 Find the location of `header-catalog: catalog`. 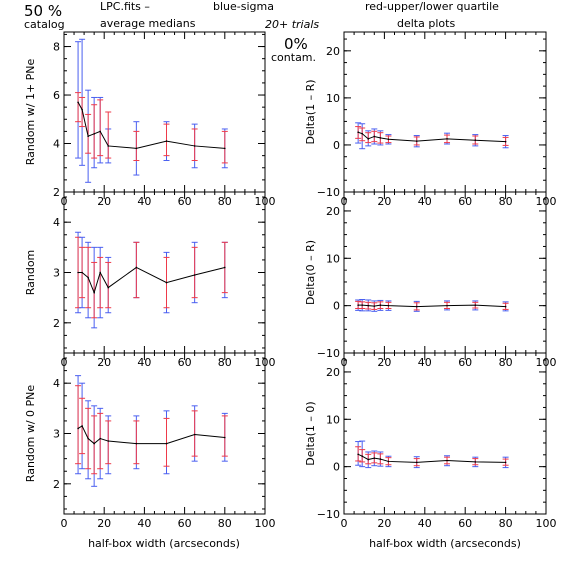

header-catalog: catalog is located at coordinates (44, 24).